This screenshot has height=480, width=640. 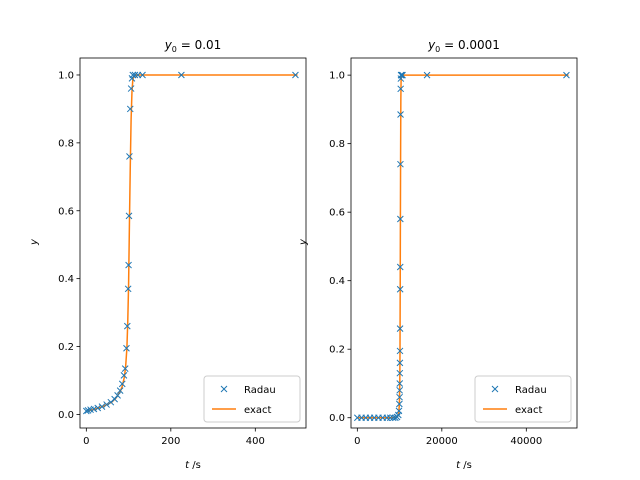 What do you see at coordinates (526, 441) in the screenshot?
I see `x-tick-label: 40000` at bounding box center [526, 441].